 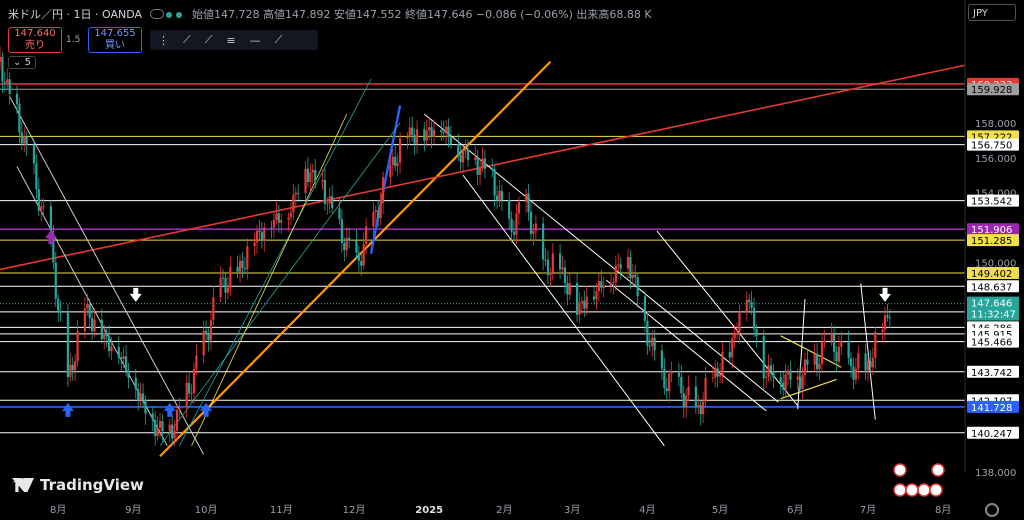 I want to click on countdown-label: 11:32:47, so click(x=993, y=315).